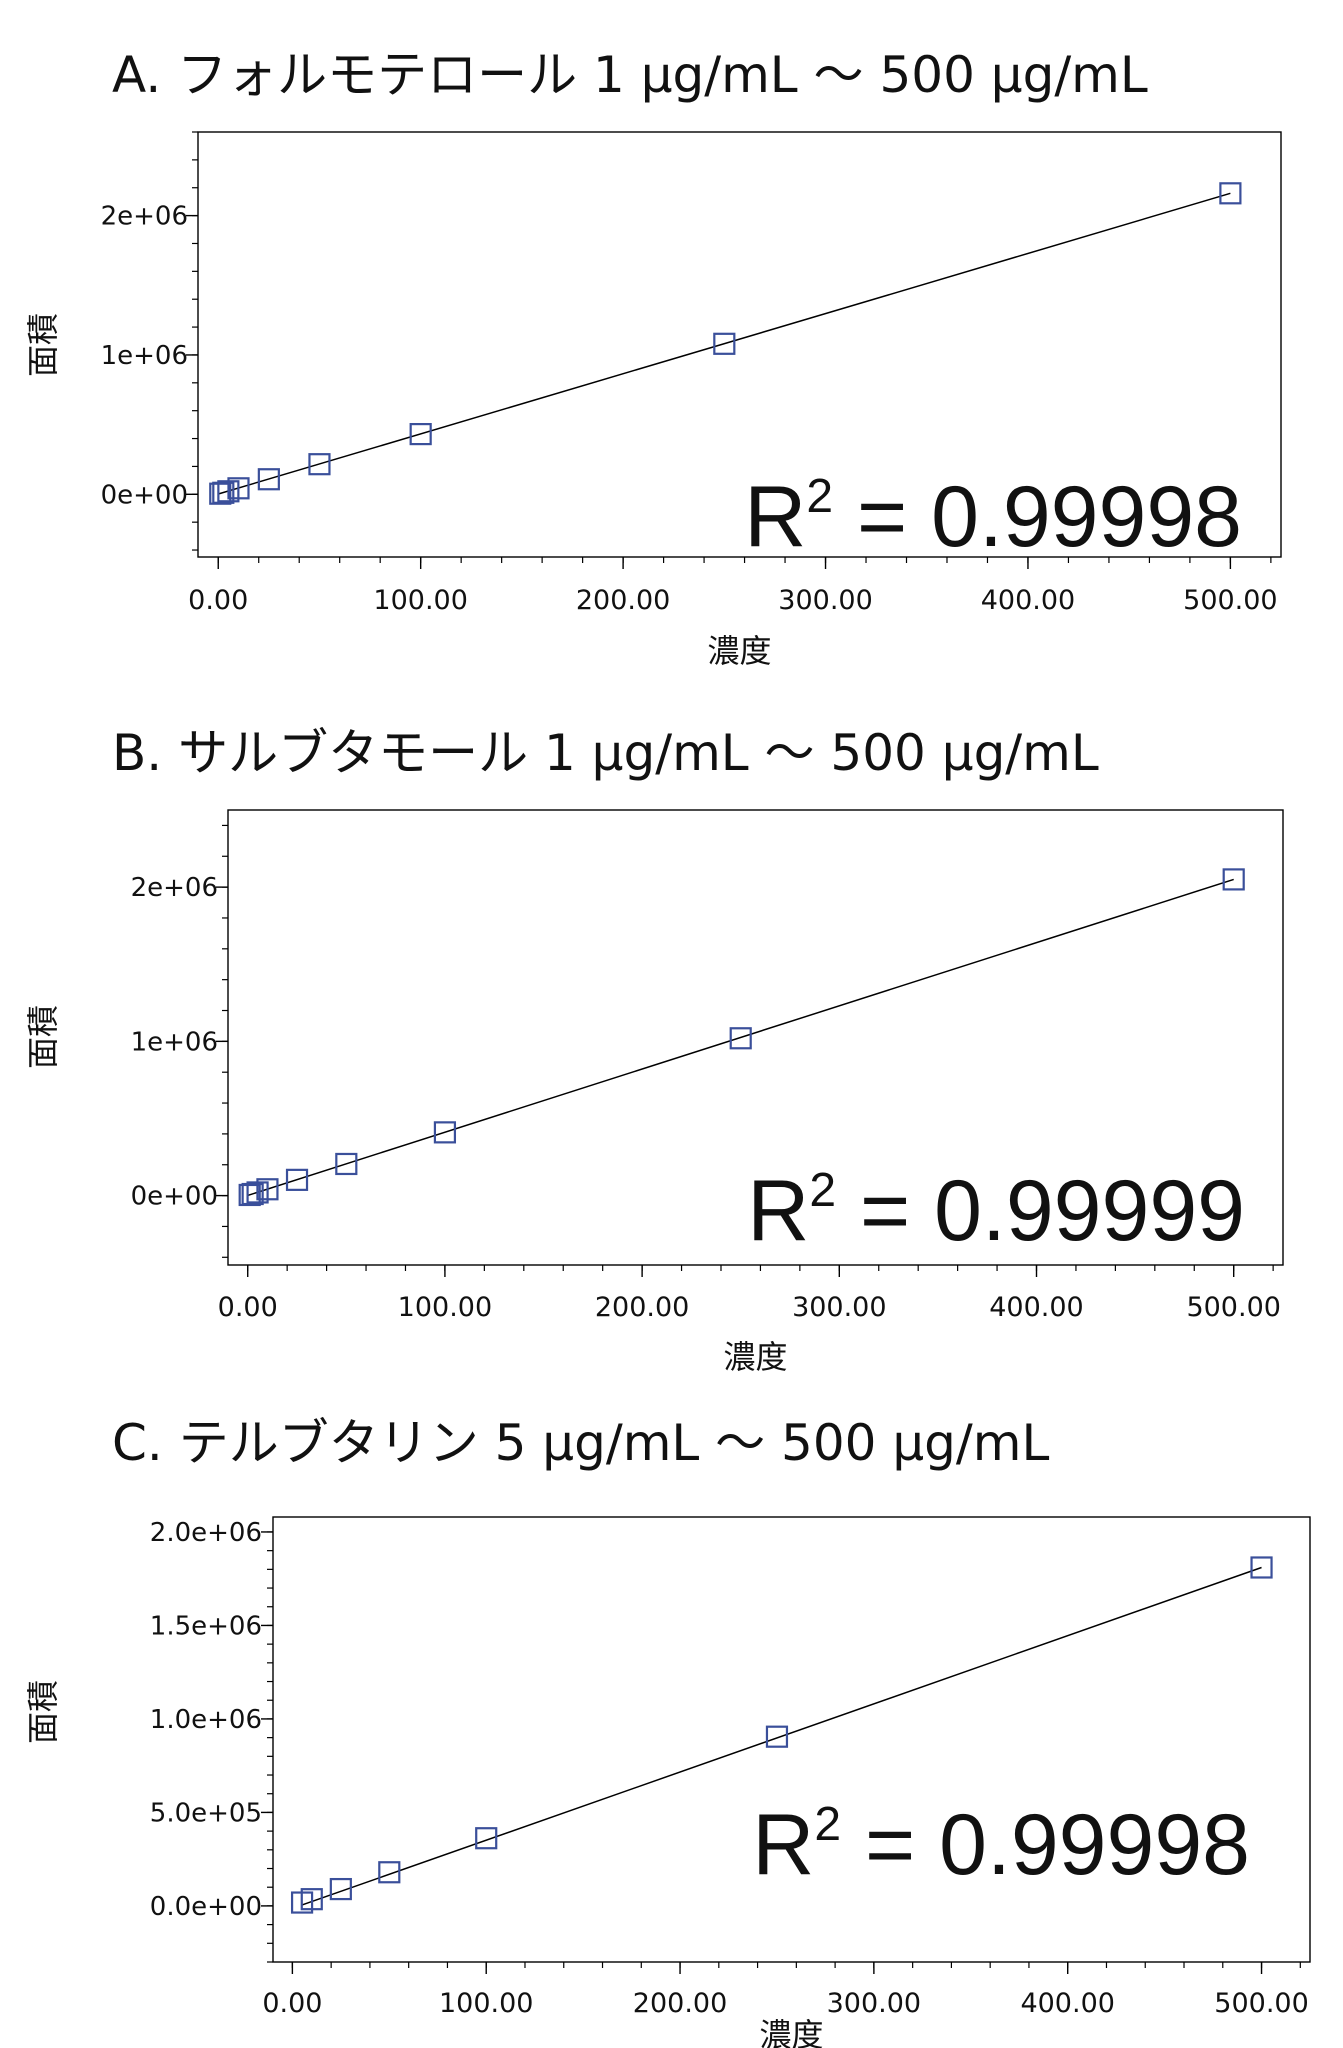  I want to click on y-tick-label: 5.0e+05, so click(206, 1813).